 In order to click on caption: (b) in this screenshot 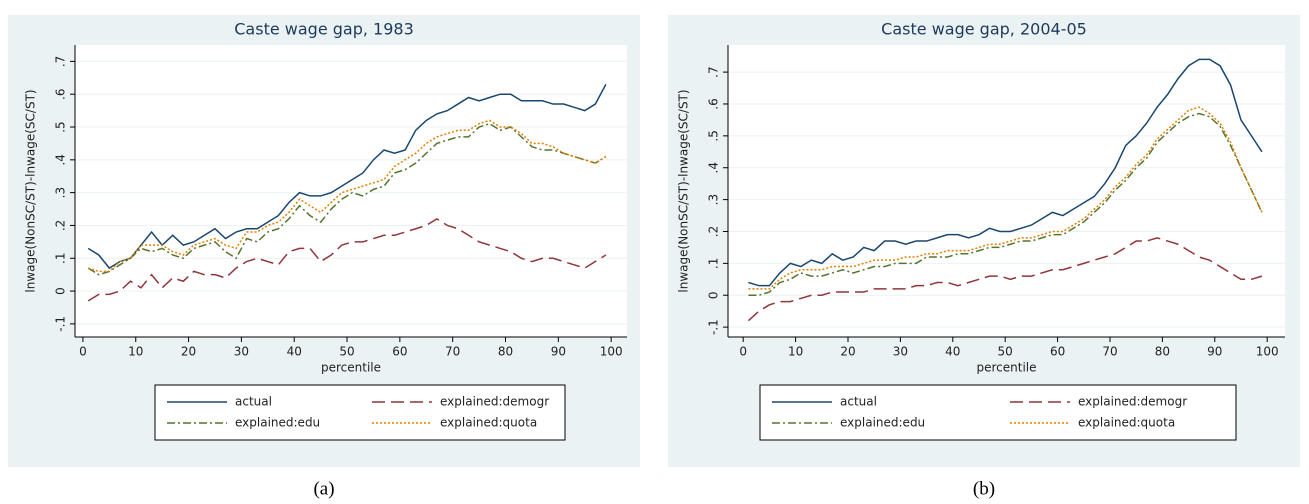, I will do `click(984, 488)`.